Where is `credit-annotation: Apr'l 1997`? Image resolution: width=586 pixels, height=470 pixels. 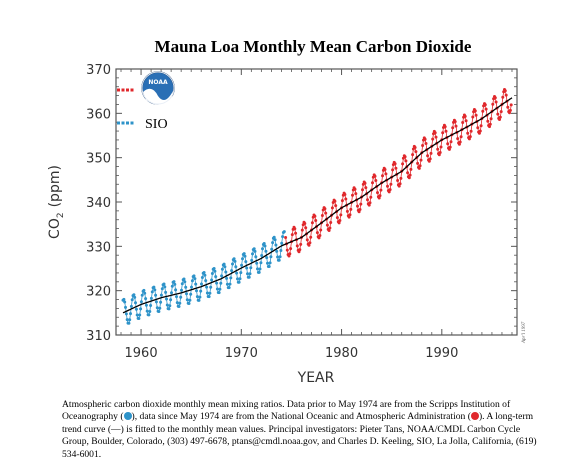 credit-annotation: Apr'l 1997 is located at coordinates (524, 332).